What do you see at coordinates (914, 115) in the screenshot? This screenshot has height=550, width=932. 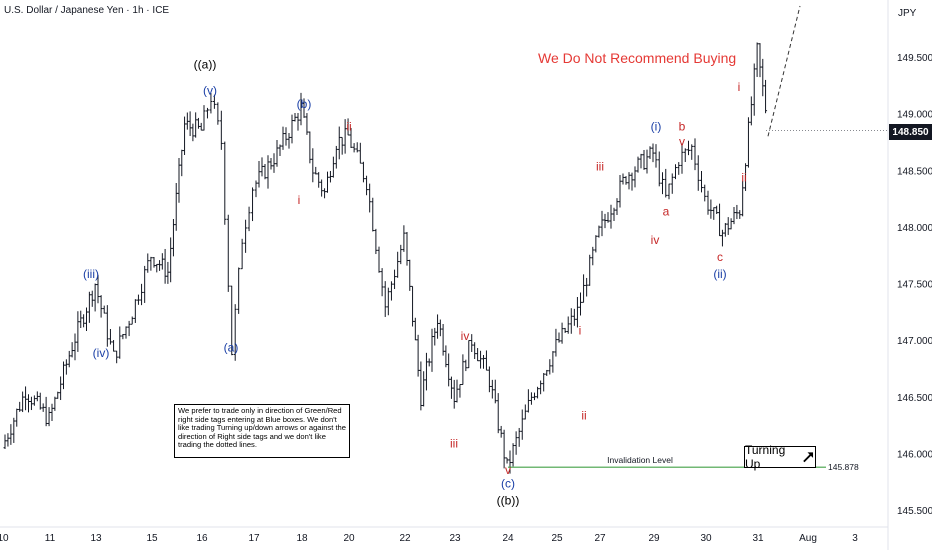 I see `y-tick-label: 149.000` at bounding box center [914, 115].